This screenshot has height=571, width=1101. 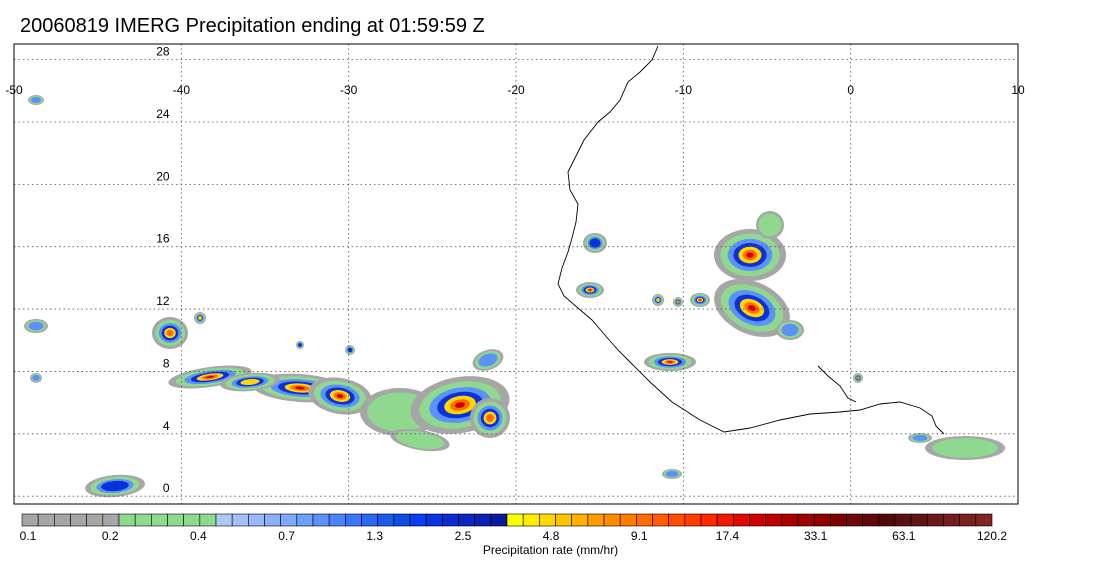 I want to click on lat-tick-label: 0, so click(x=166, y=488).